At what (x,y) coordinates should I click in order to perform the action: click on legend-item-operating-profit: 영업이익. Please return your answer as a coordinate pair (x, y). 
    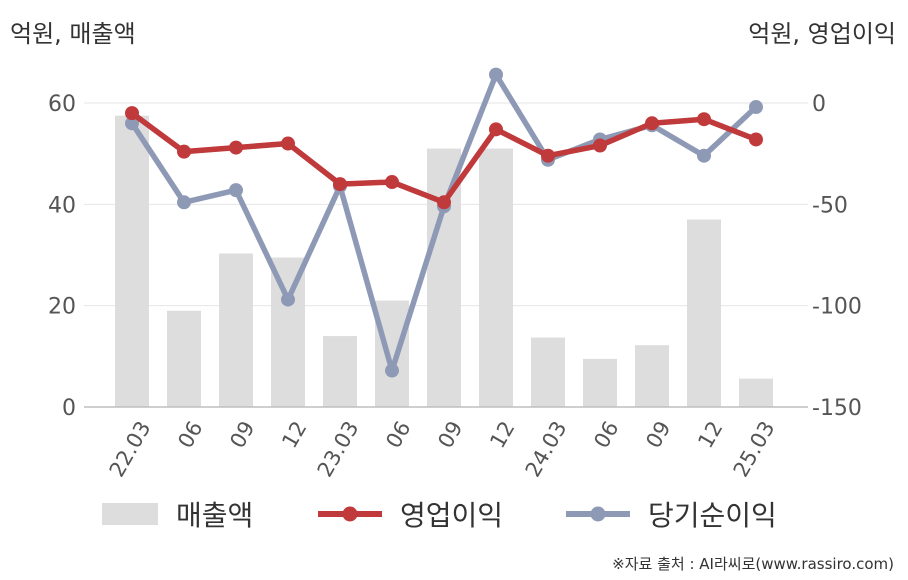
    Looking at the image, I should click on (410, 514).